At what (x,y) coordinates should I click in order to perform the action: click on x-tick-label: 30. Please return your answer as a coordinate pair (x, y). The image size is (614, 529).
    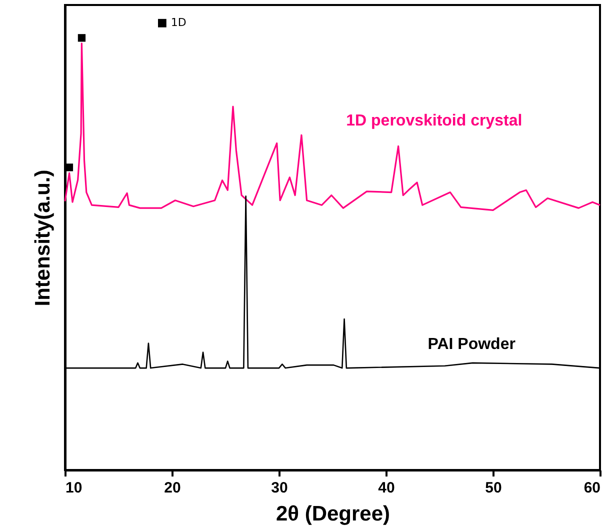
    Looking at the image, I should click on (279, 488).